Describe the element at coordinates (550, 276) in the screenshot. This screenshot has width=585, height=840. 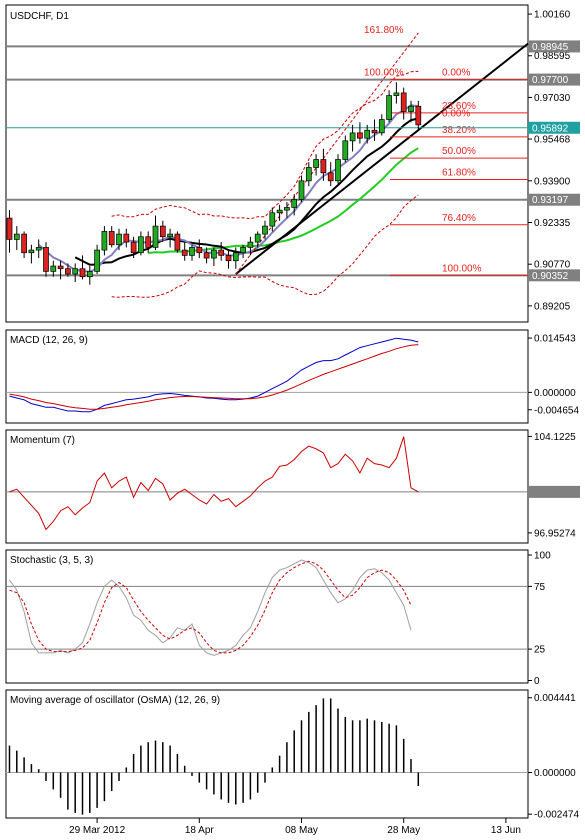
I see `level-price-label: 0.90352` at that location.